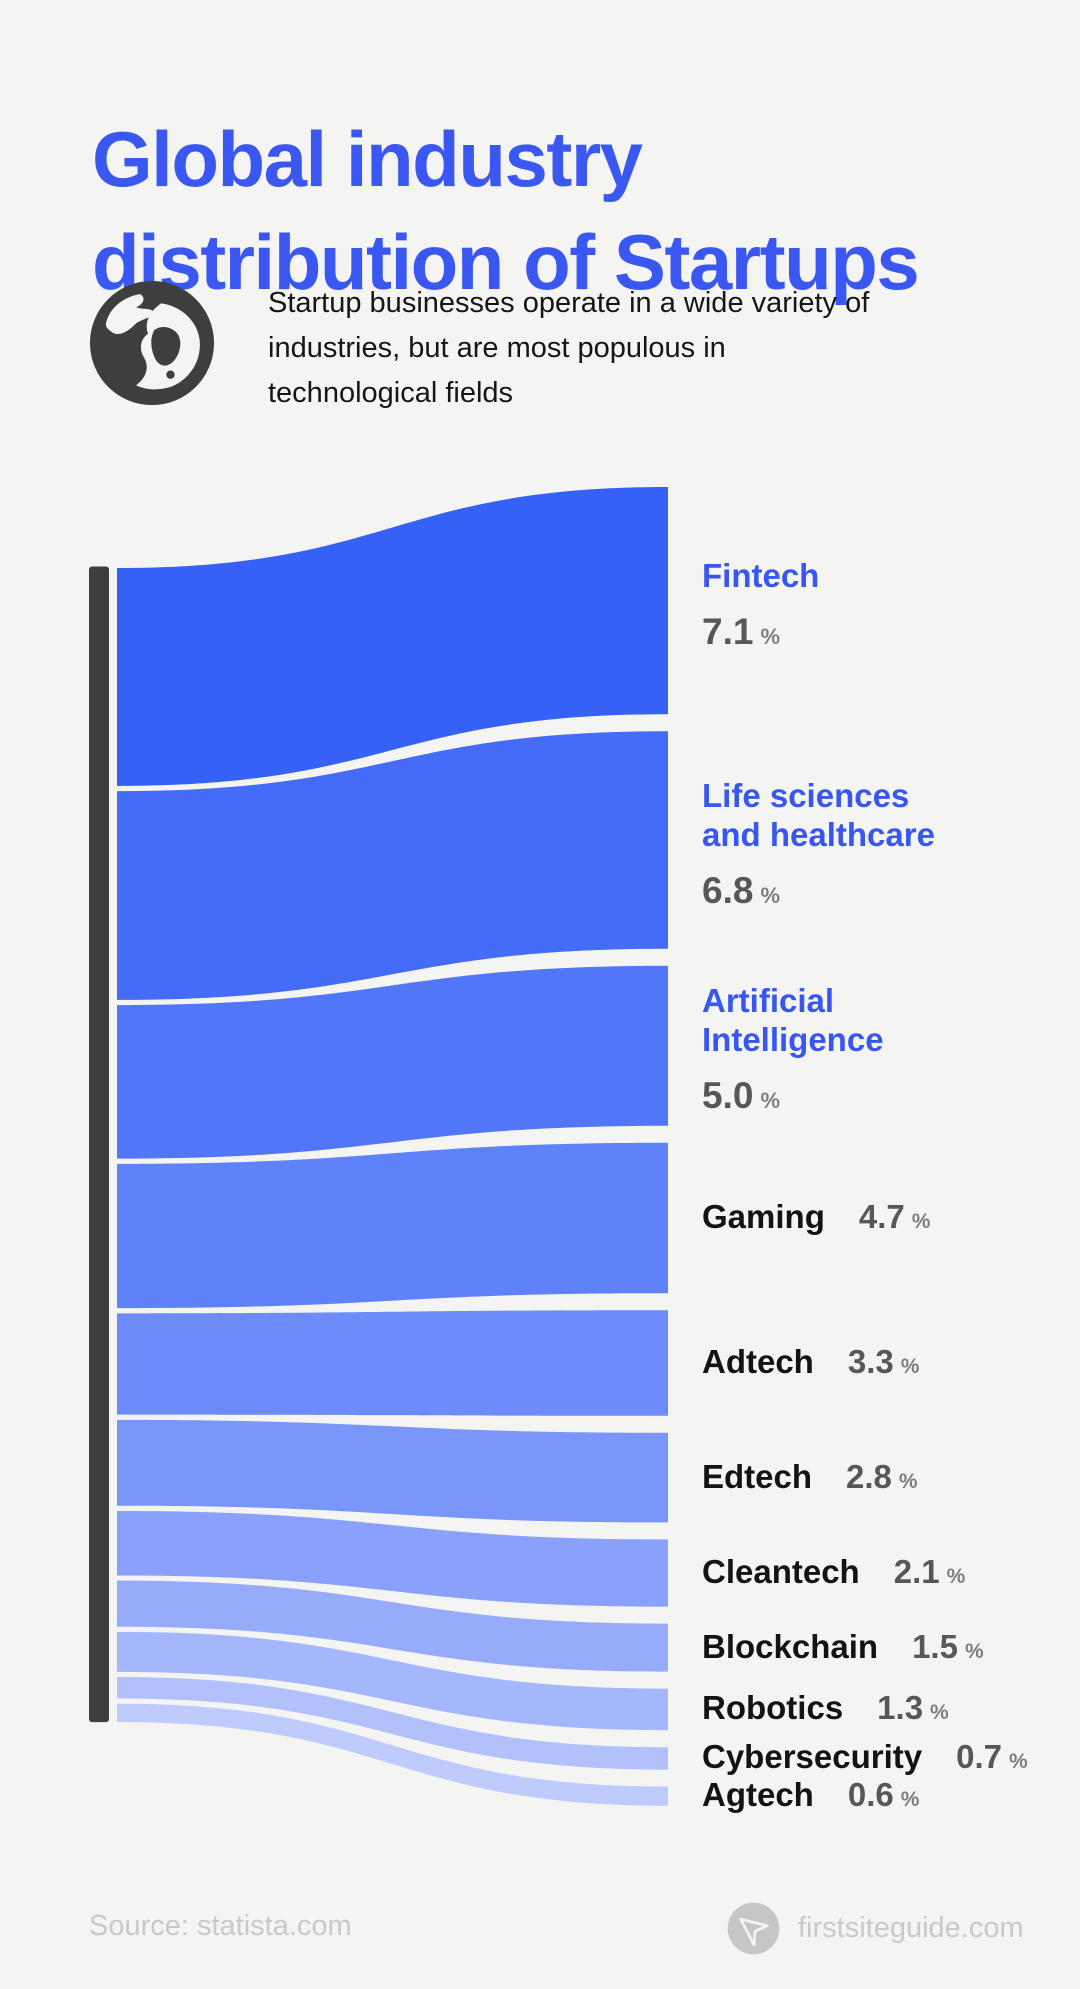  I want to click on flow-band-fintech, so click(392, 636).